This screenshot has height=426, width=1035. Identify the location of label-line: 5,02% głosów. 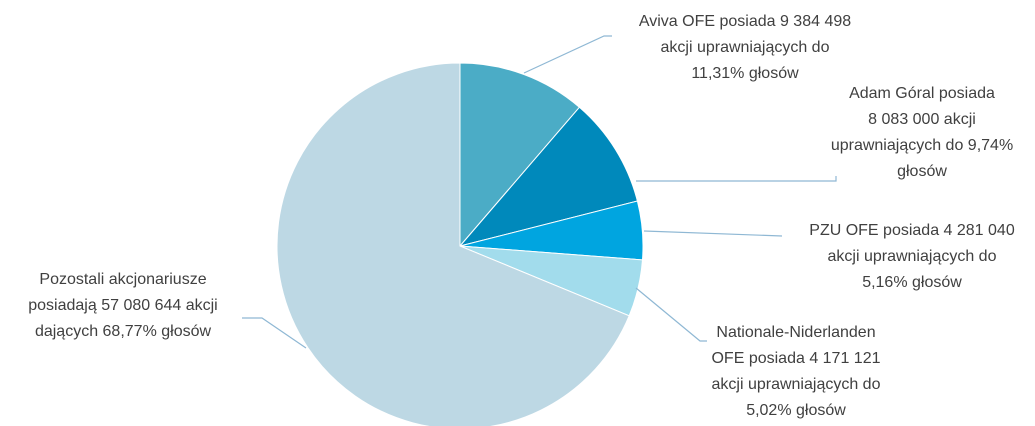
(796, 410).